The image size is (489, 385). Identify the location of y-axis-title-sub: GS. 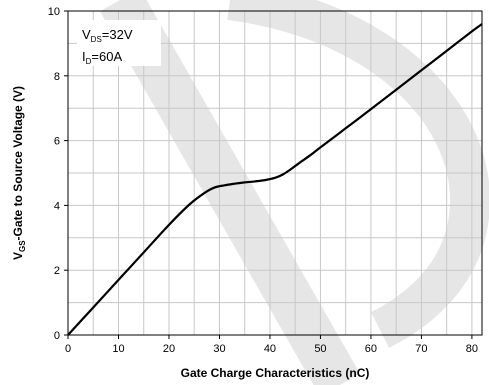
(22, 246).